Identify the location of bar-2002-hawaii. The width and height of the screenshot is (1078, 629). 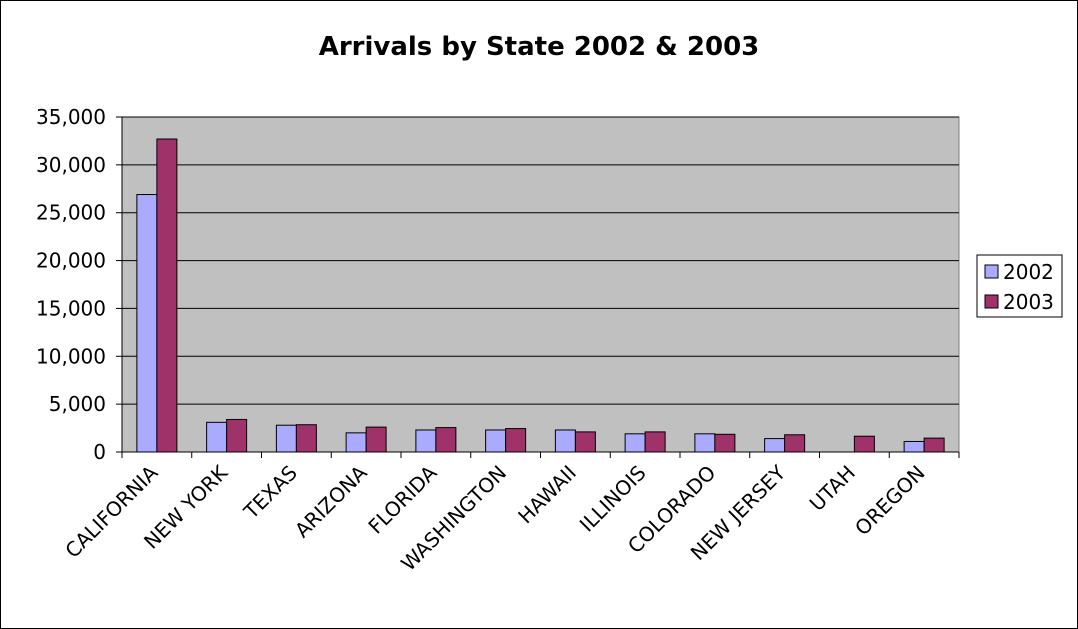
(565, 441).